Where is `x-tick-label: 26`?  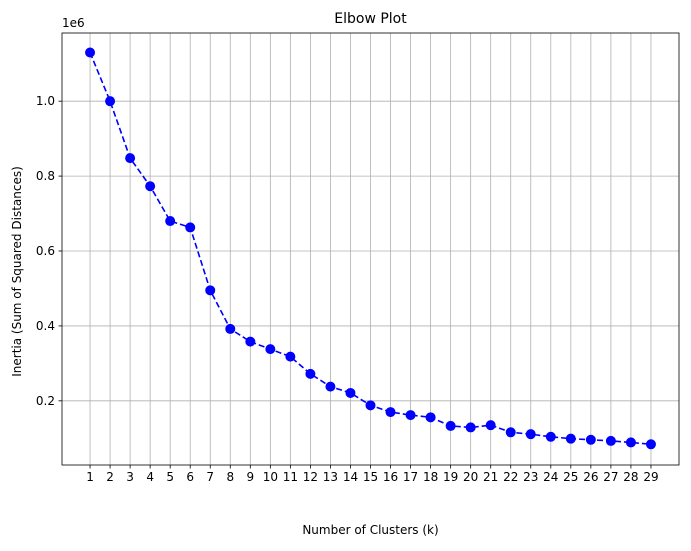 x-tick-label: 26 is located at coordinates (590, 477).